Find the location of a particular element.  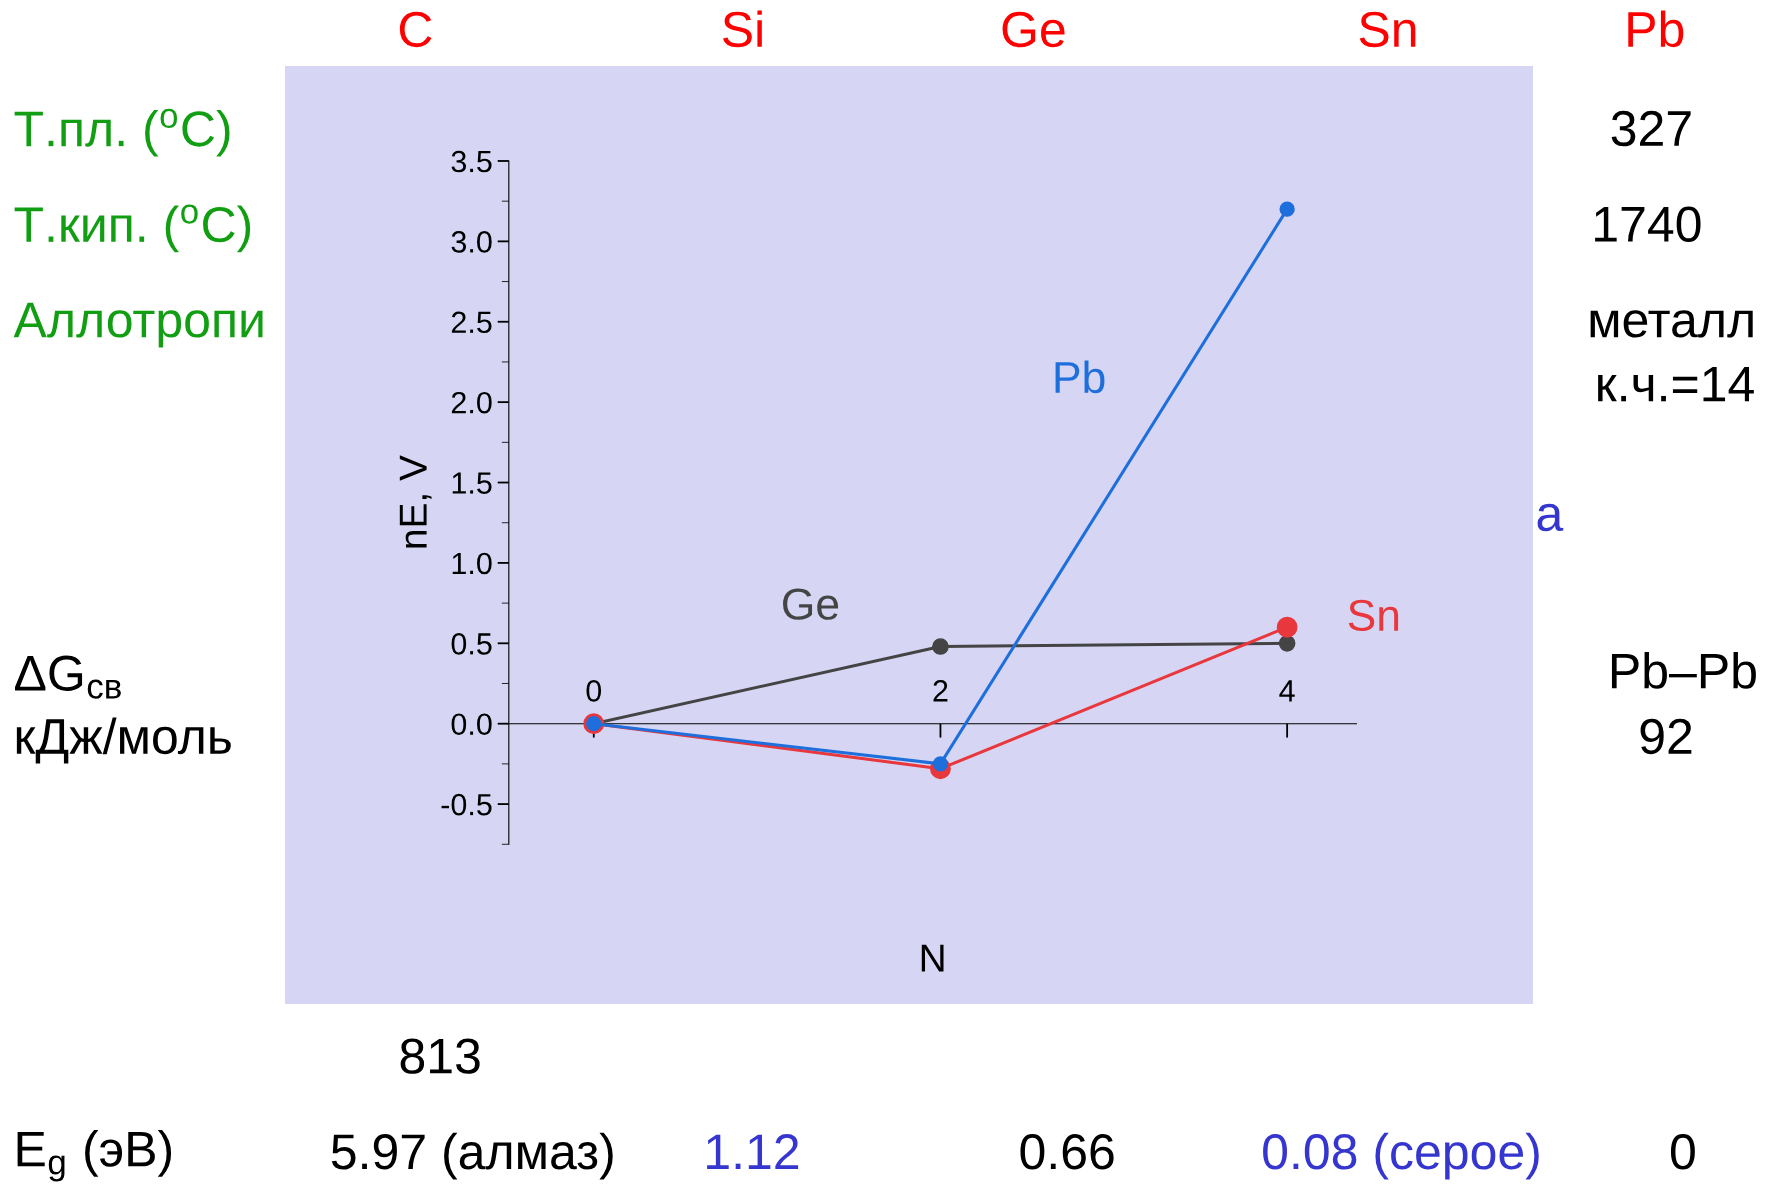

text: Аллотропи is located at coordinates (138, 325).